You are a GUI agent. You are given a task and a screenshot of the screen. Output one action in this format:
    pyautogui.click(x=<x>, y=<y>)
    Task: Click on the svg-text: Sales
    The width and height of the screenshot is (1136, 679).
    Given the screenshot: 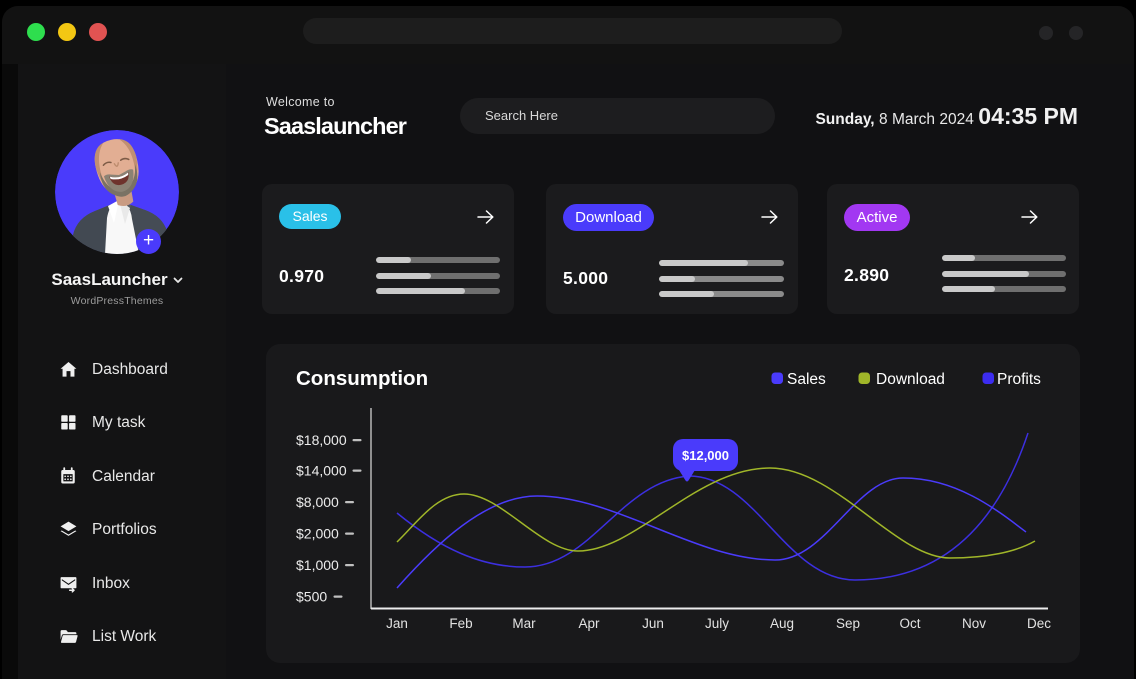 What is the action you would take?
    pyautogui.click(x=806, y=379)
    